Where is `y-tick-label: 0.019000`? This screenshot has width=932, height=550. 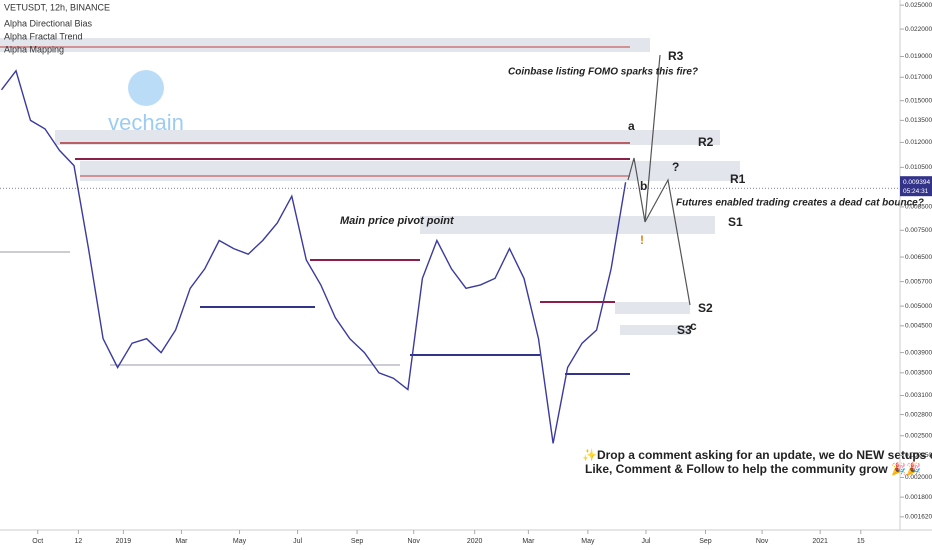 y-tick-label: 0.019000 is located at coordinates (918, 56).